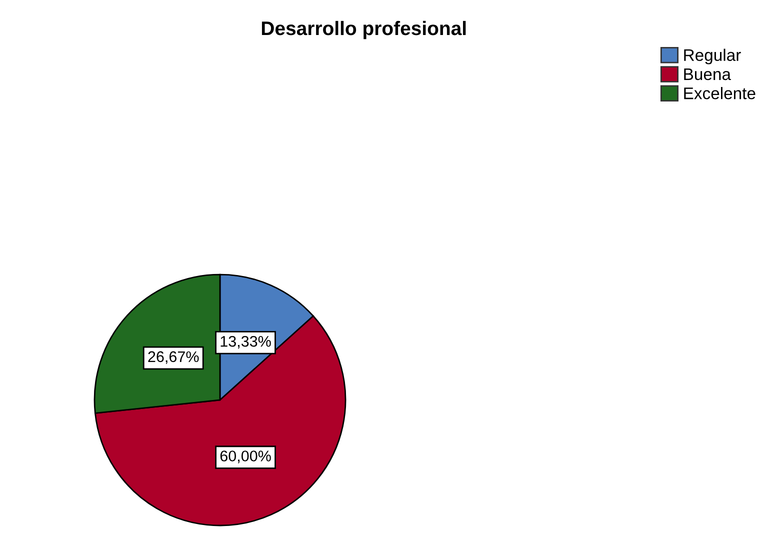 The width and height of the screenshot is (766, 538). Describe the element at coordinates (364, 30) in the screenshot. I see `chart-title: Desarrollo profesional` at that location.